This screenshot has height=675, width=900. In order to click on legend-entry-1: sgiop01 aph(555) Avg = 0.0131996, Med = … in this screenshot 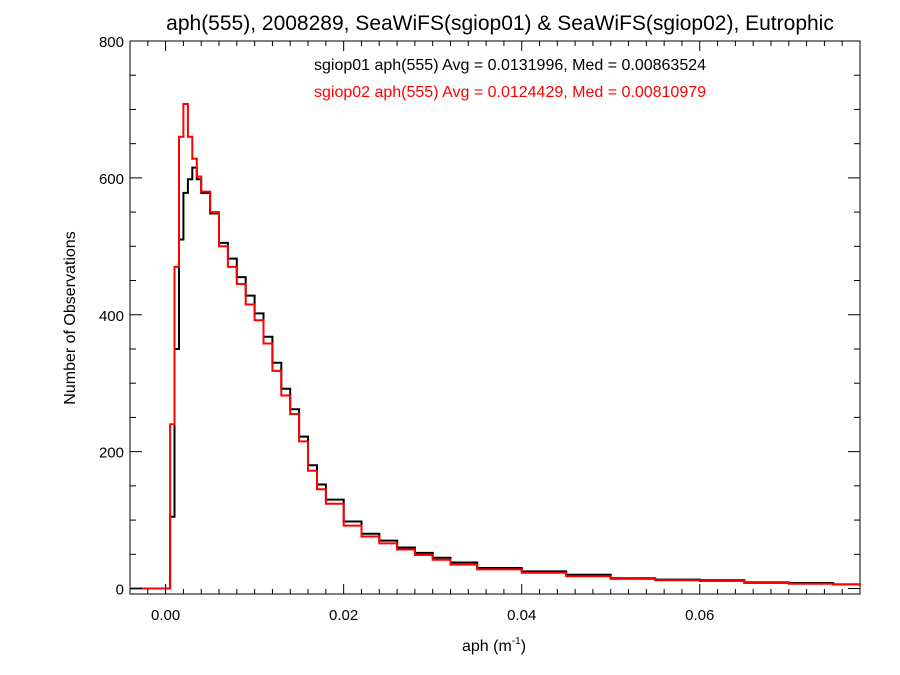, I will do `click(510, 65)`.